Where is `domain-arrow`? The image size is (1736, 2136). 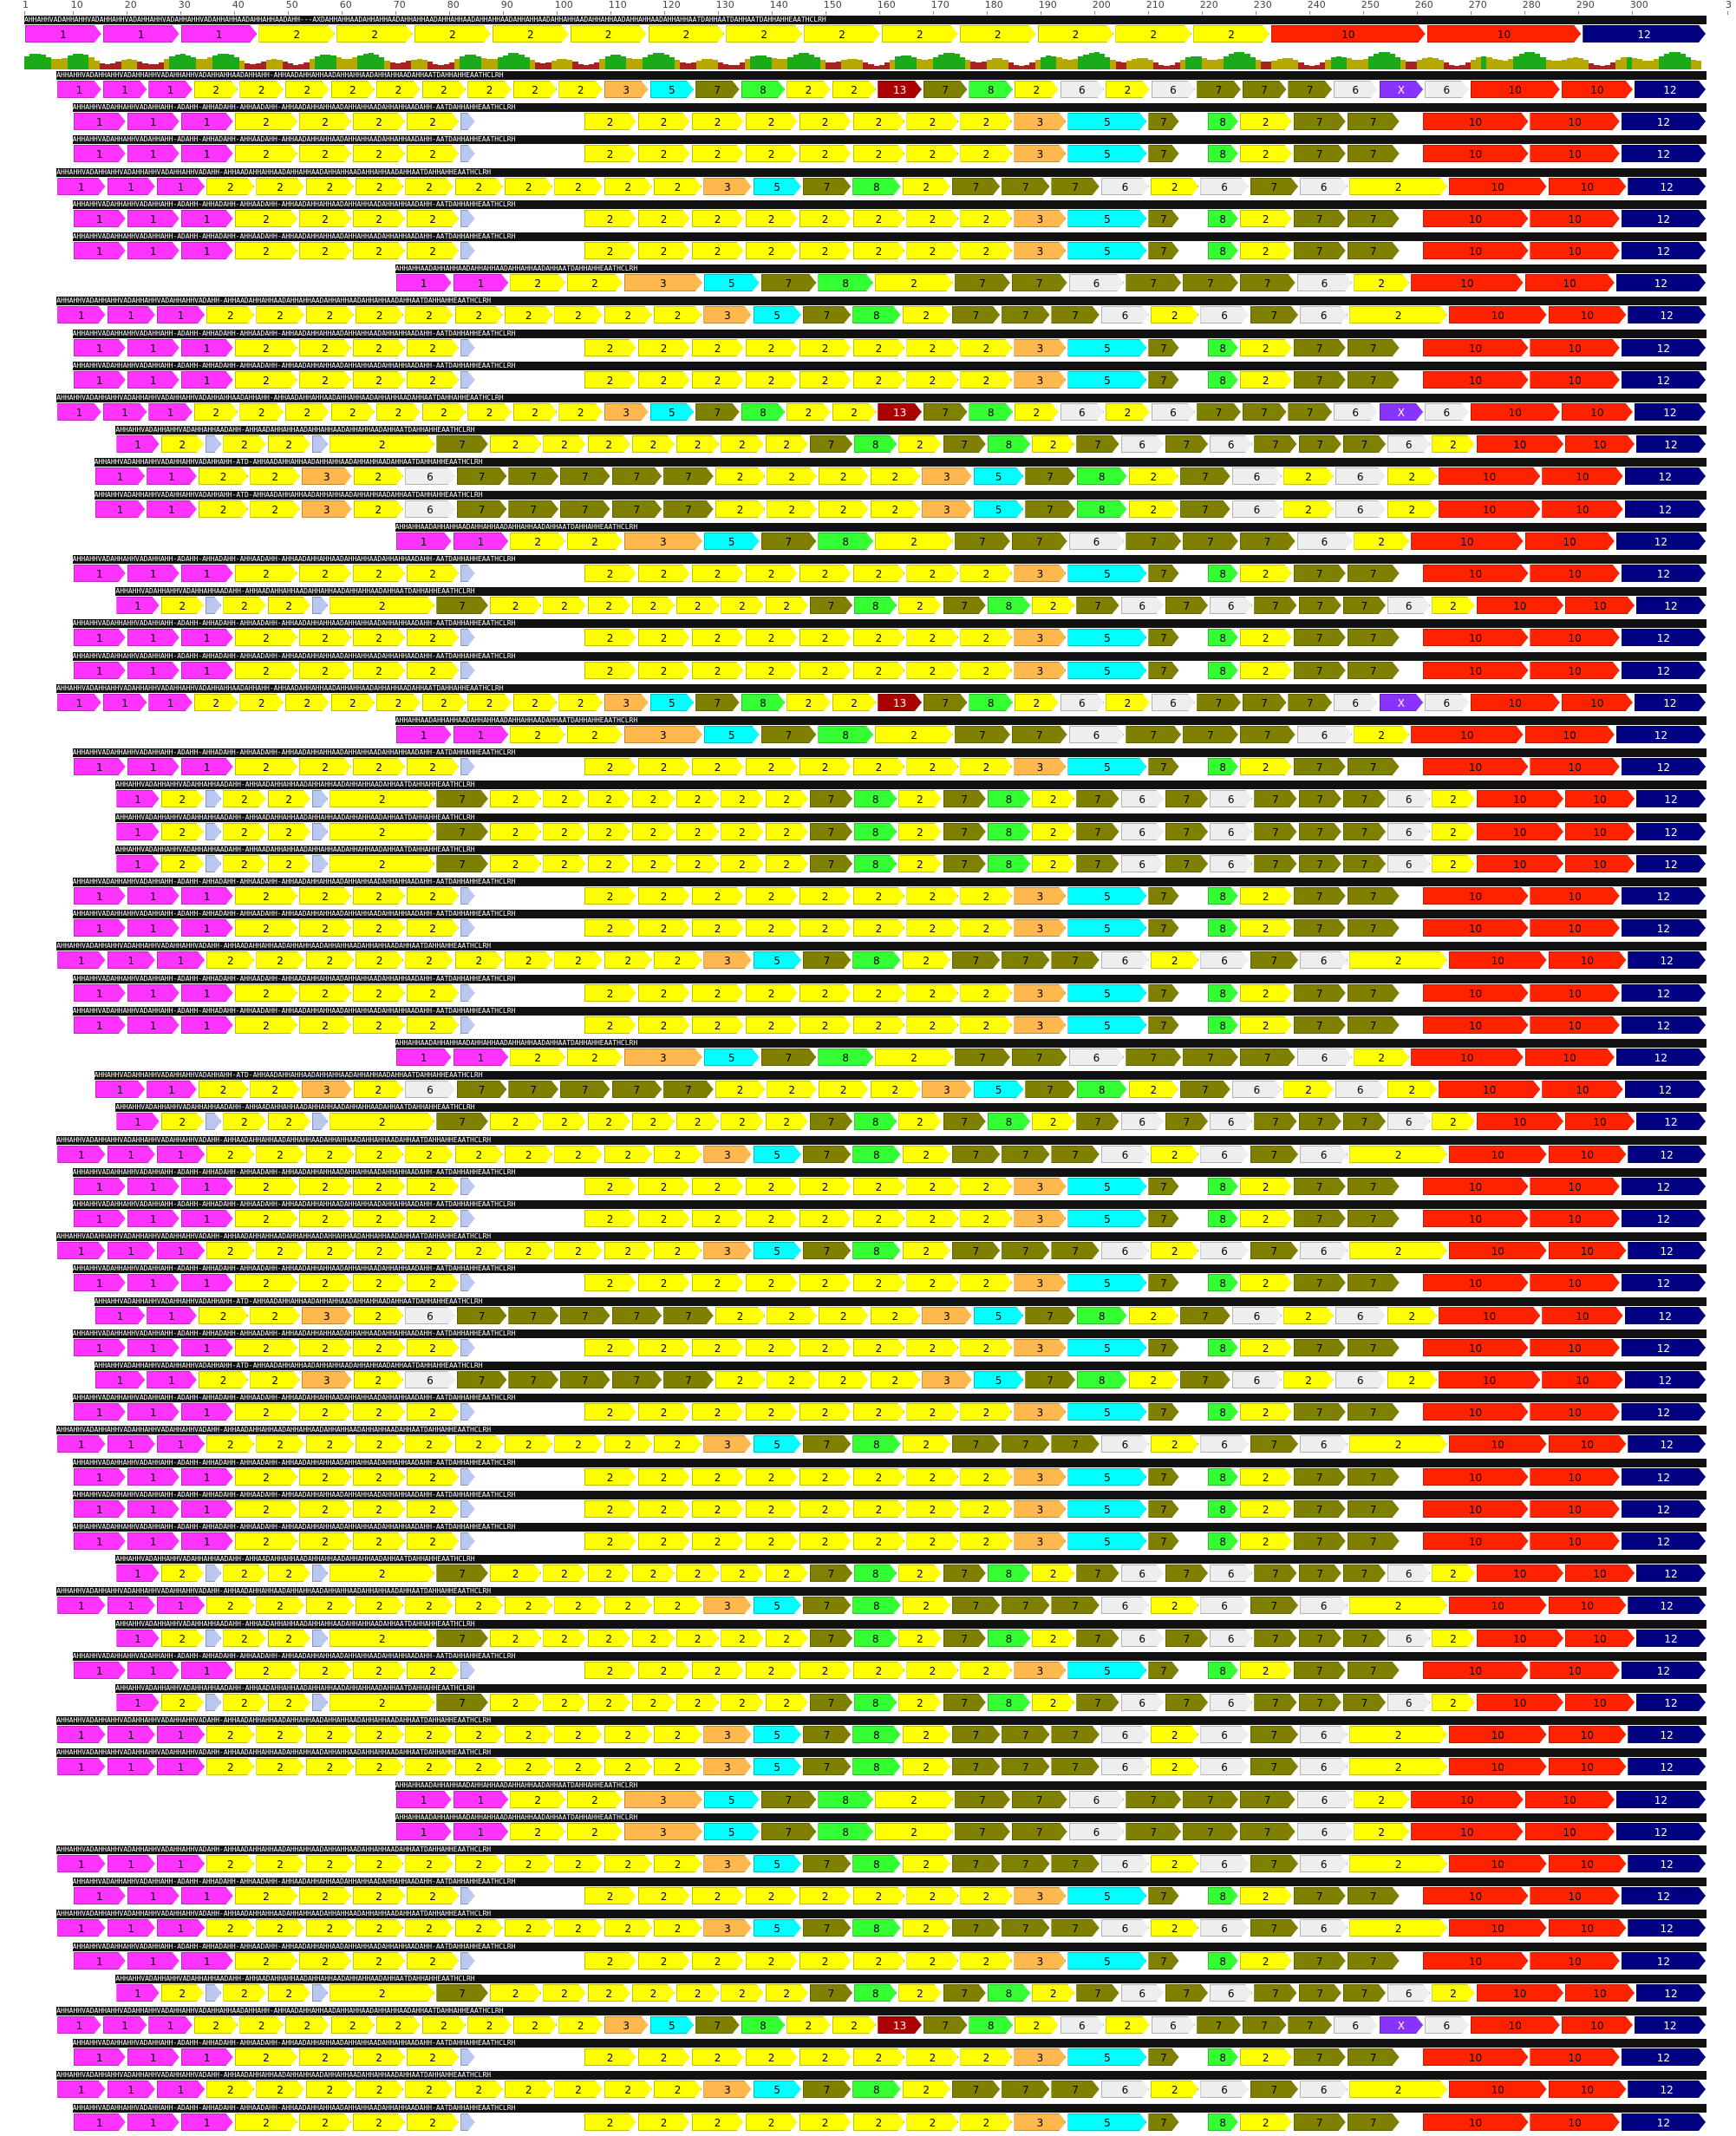 domain-arrow is located at coordinates (467, 218).